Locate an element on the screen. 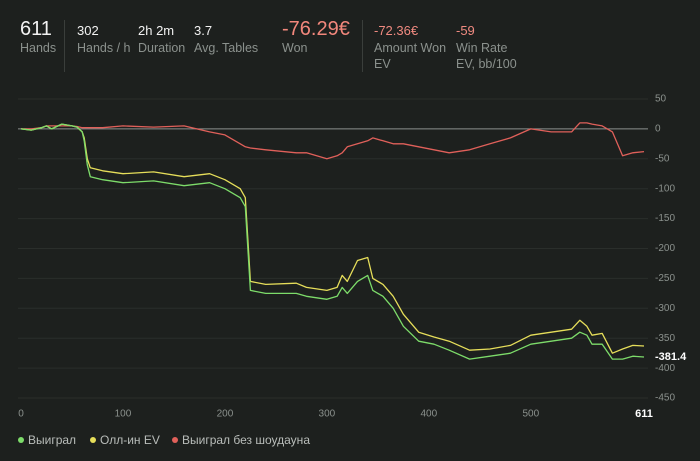 Image resolution: width=700 pixels, height=461 pixels. legend-item: Выиграл без шоудауна is located at coordinates (241, 440).